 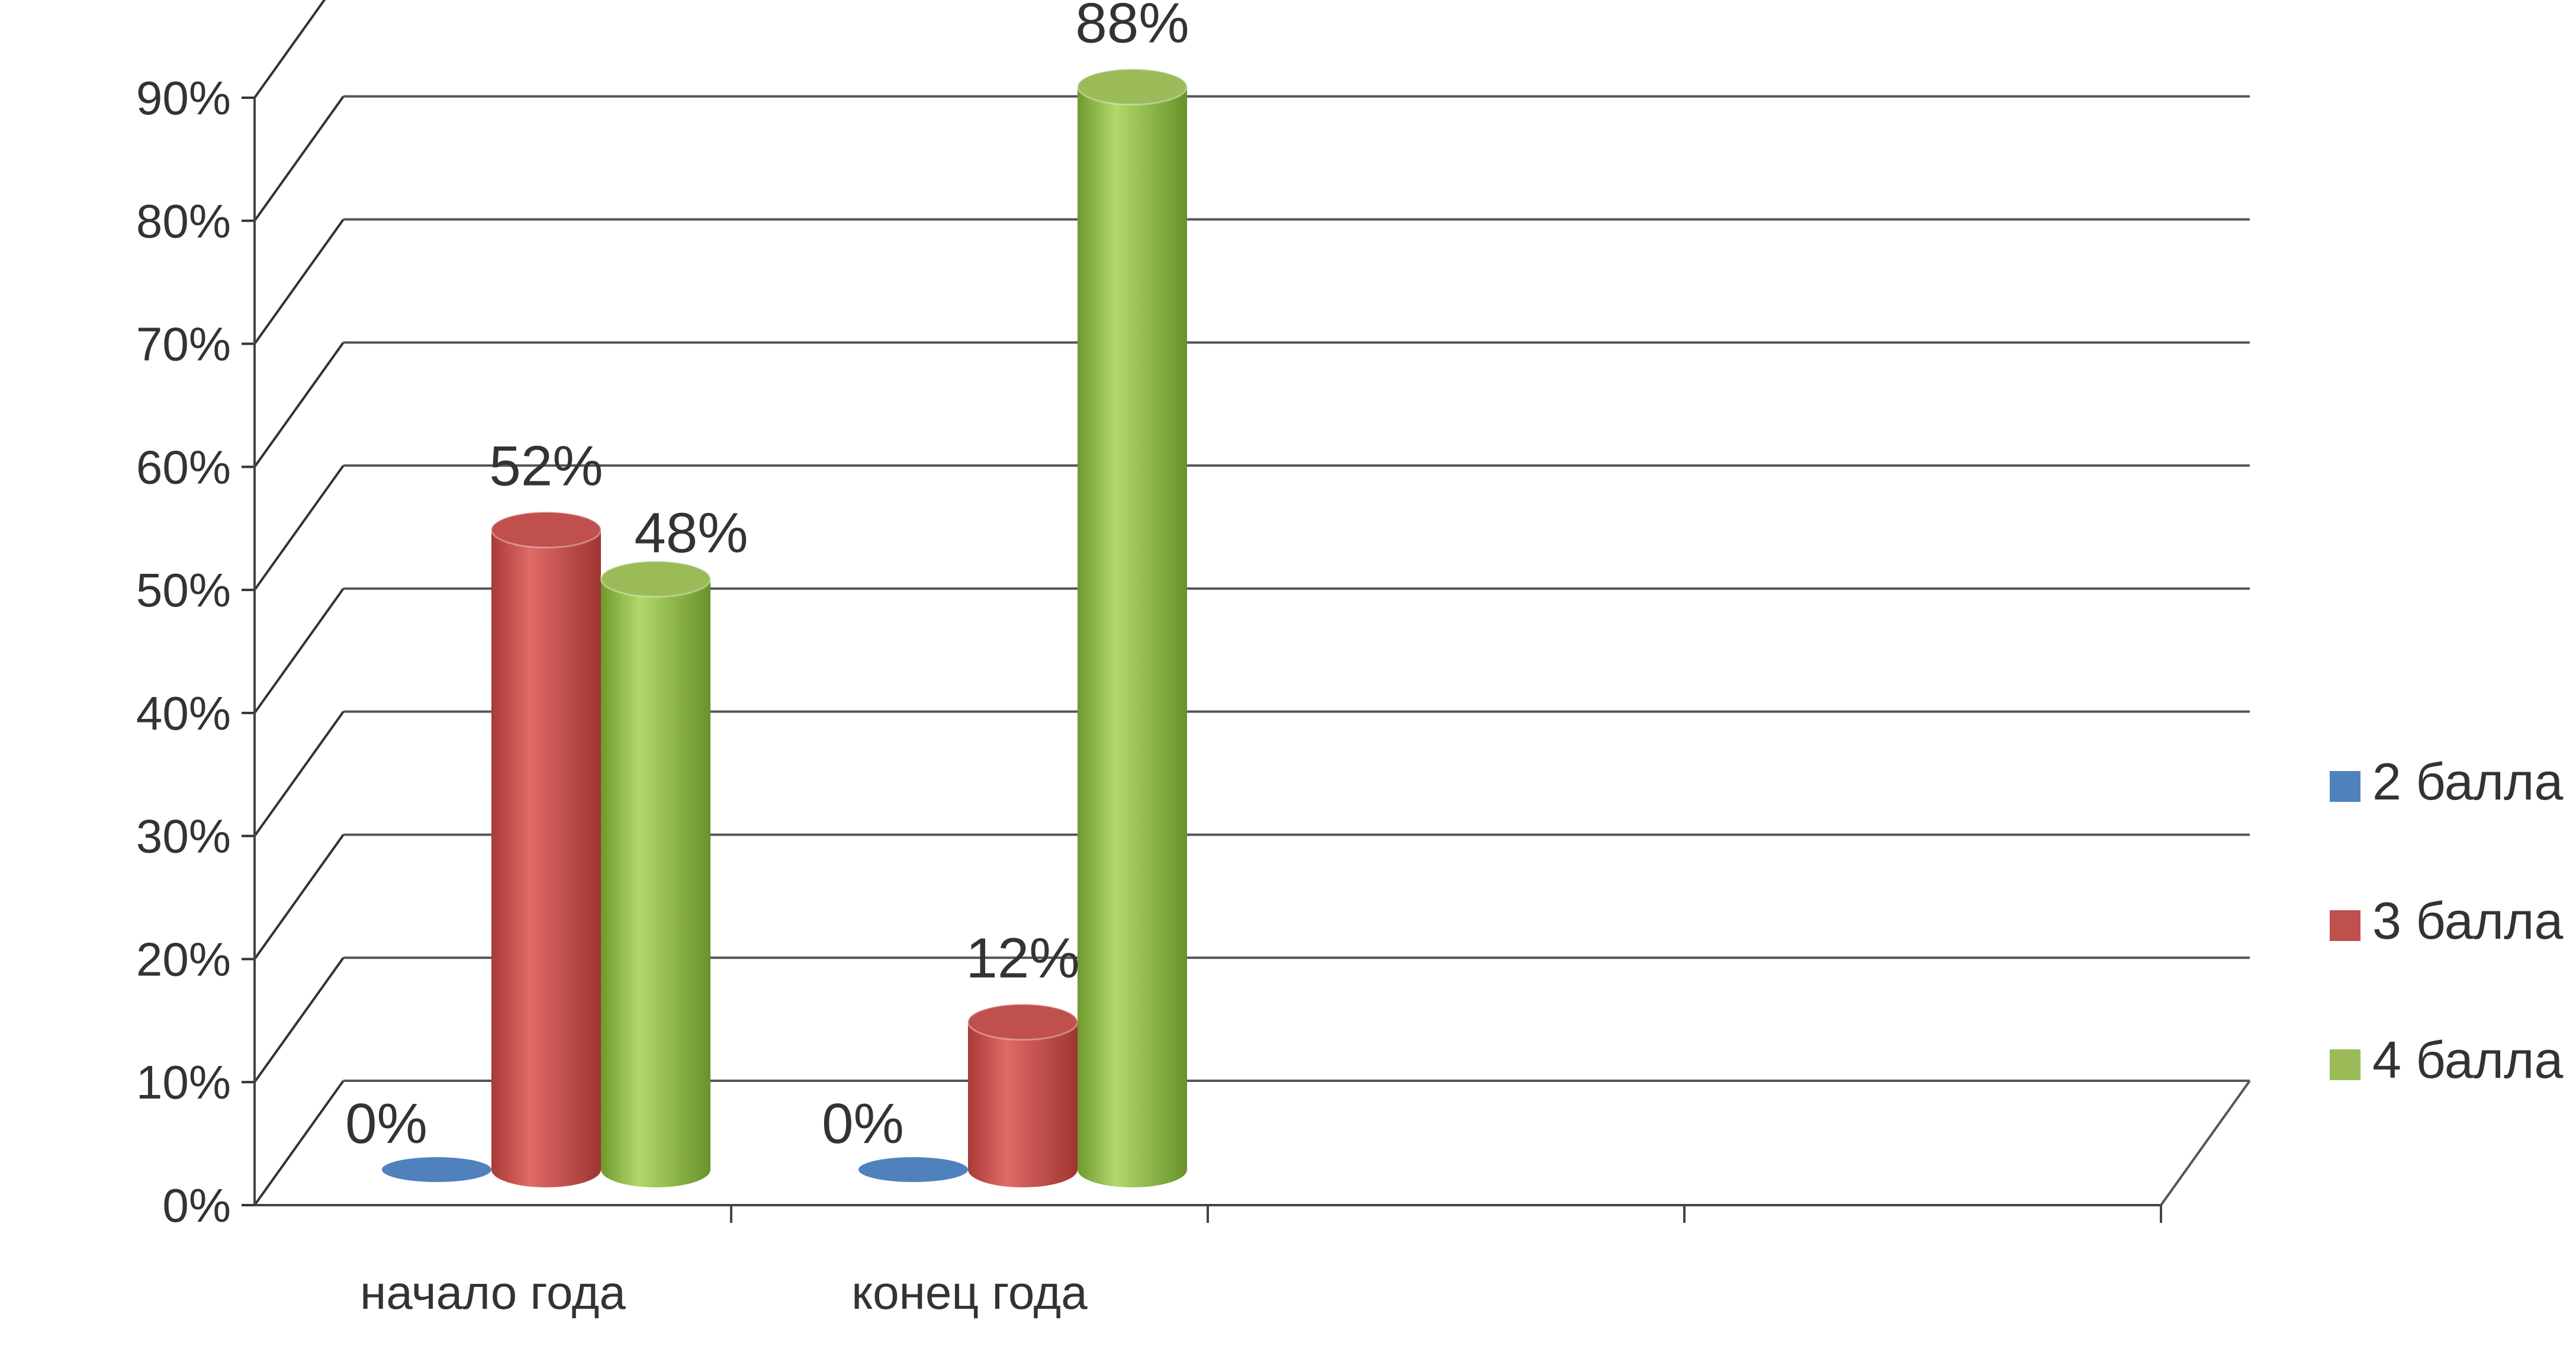 I want to click on data-label: 12%, so click(x=1023, y=958).